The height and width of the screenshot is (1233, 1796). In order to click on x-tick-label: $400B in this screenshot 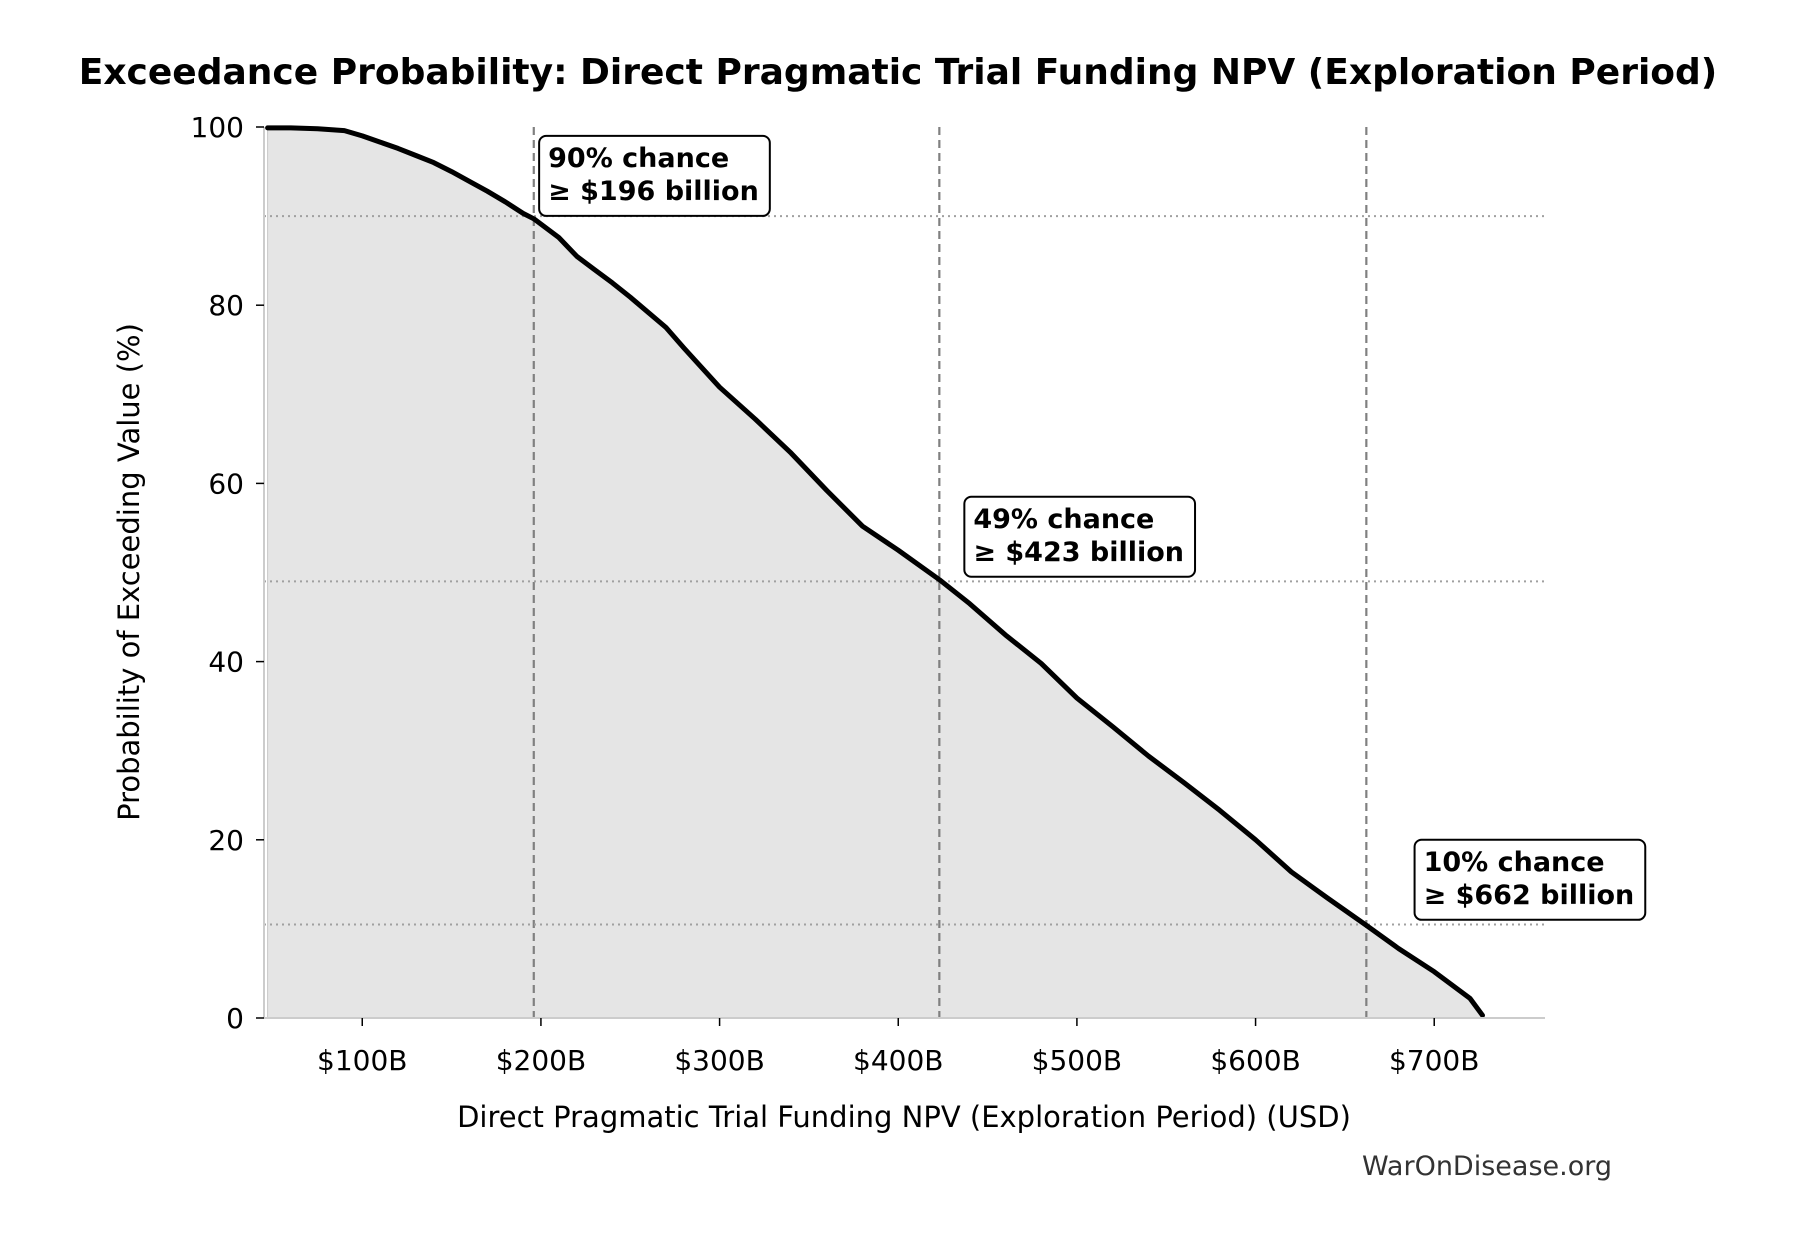, I will do `click(898, 1060)`.